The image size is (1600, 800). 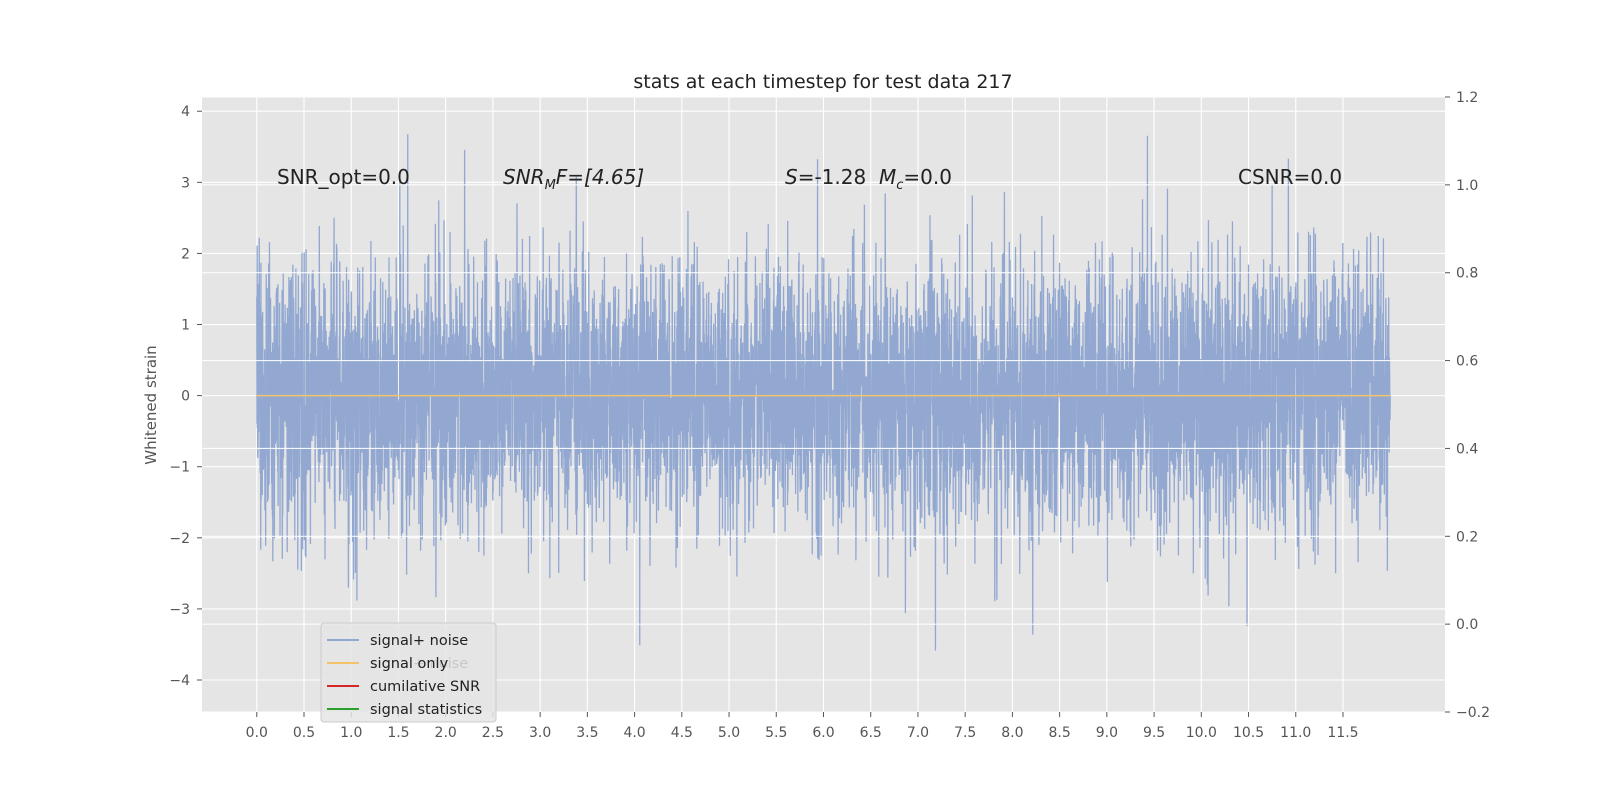 I want to click on x-tick-label: 5.5, so click(x=776, y=733).